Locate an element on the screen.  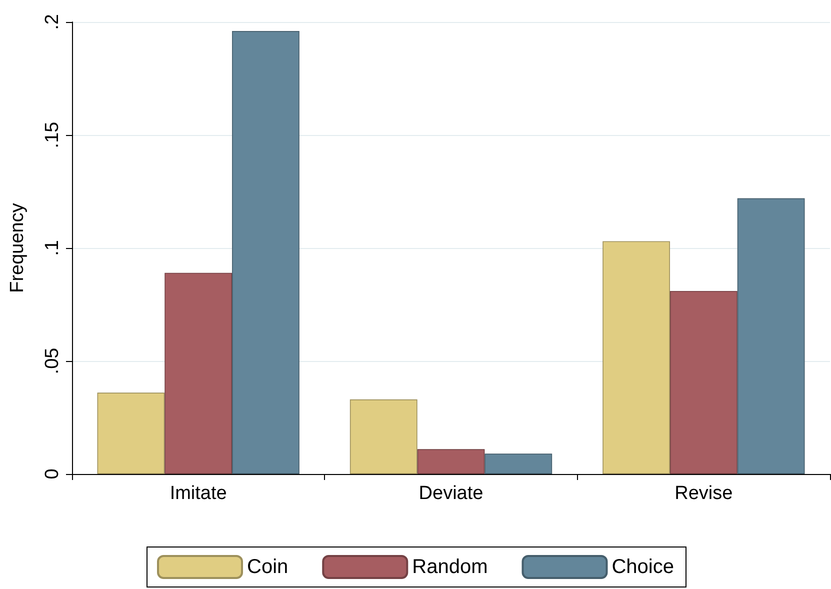
y-tick-label: 0 is located at coordinates (52, 474).